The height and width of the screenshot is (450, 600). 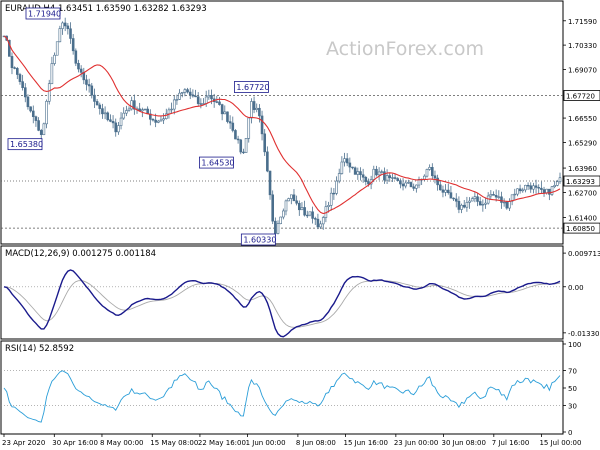 What do you see at coordinates (464, 443) in the screenshot?
I see `time-tick-label: 30 Jun 08:00` at bounding box center [464, 443].